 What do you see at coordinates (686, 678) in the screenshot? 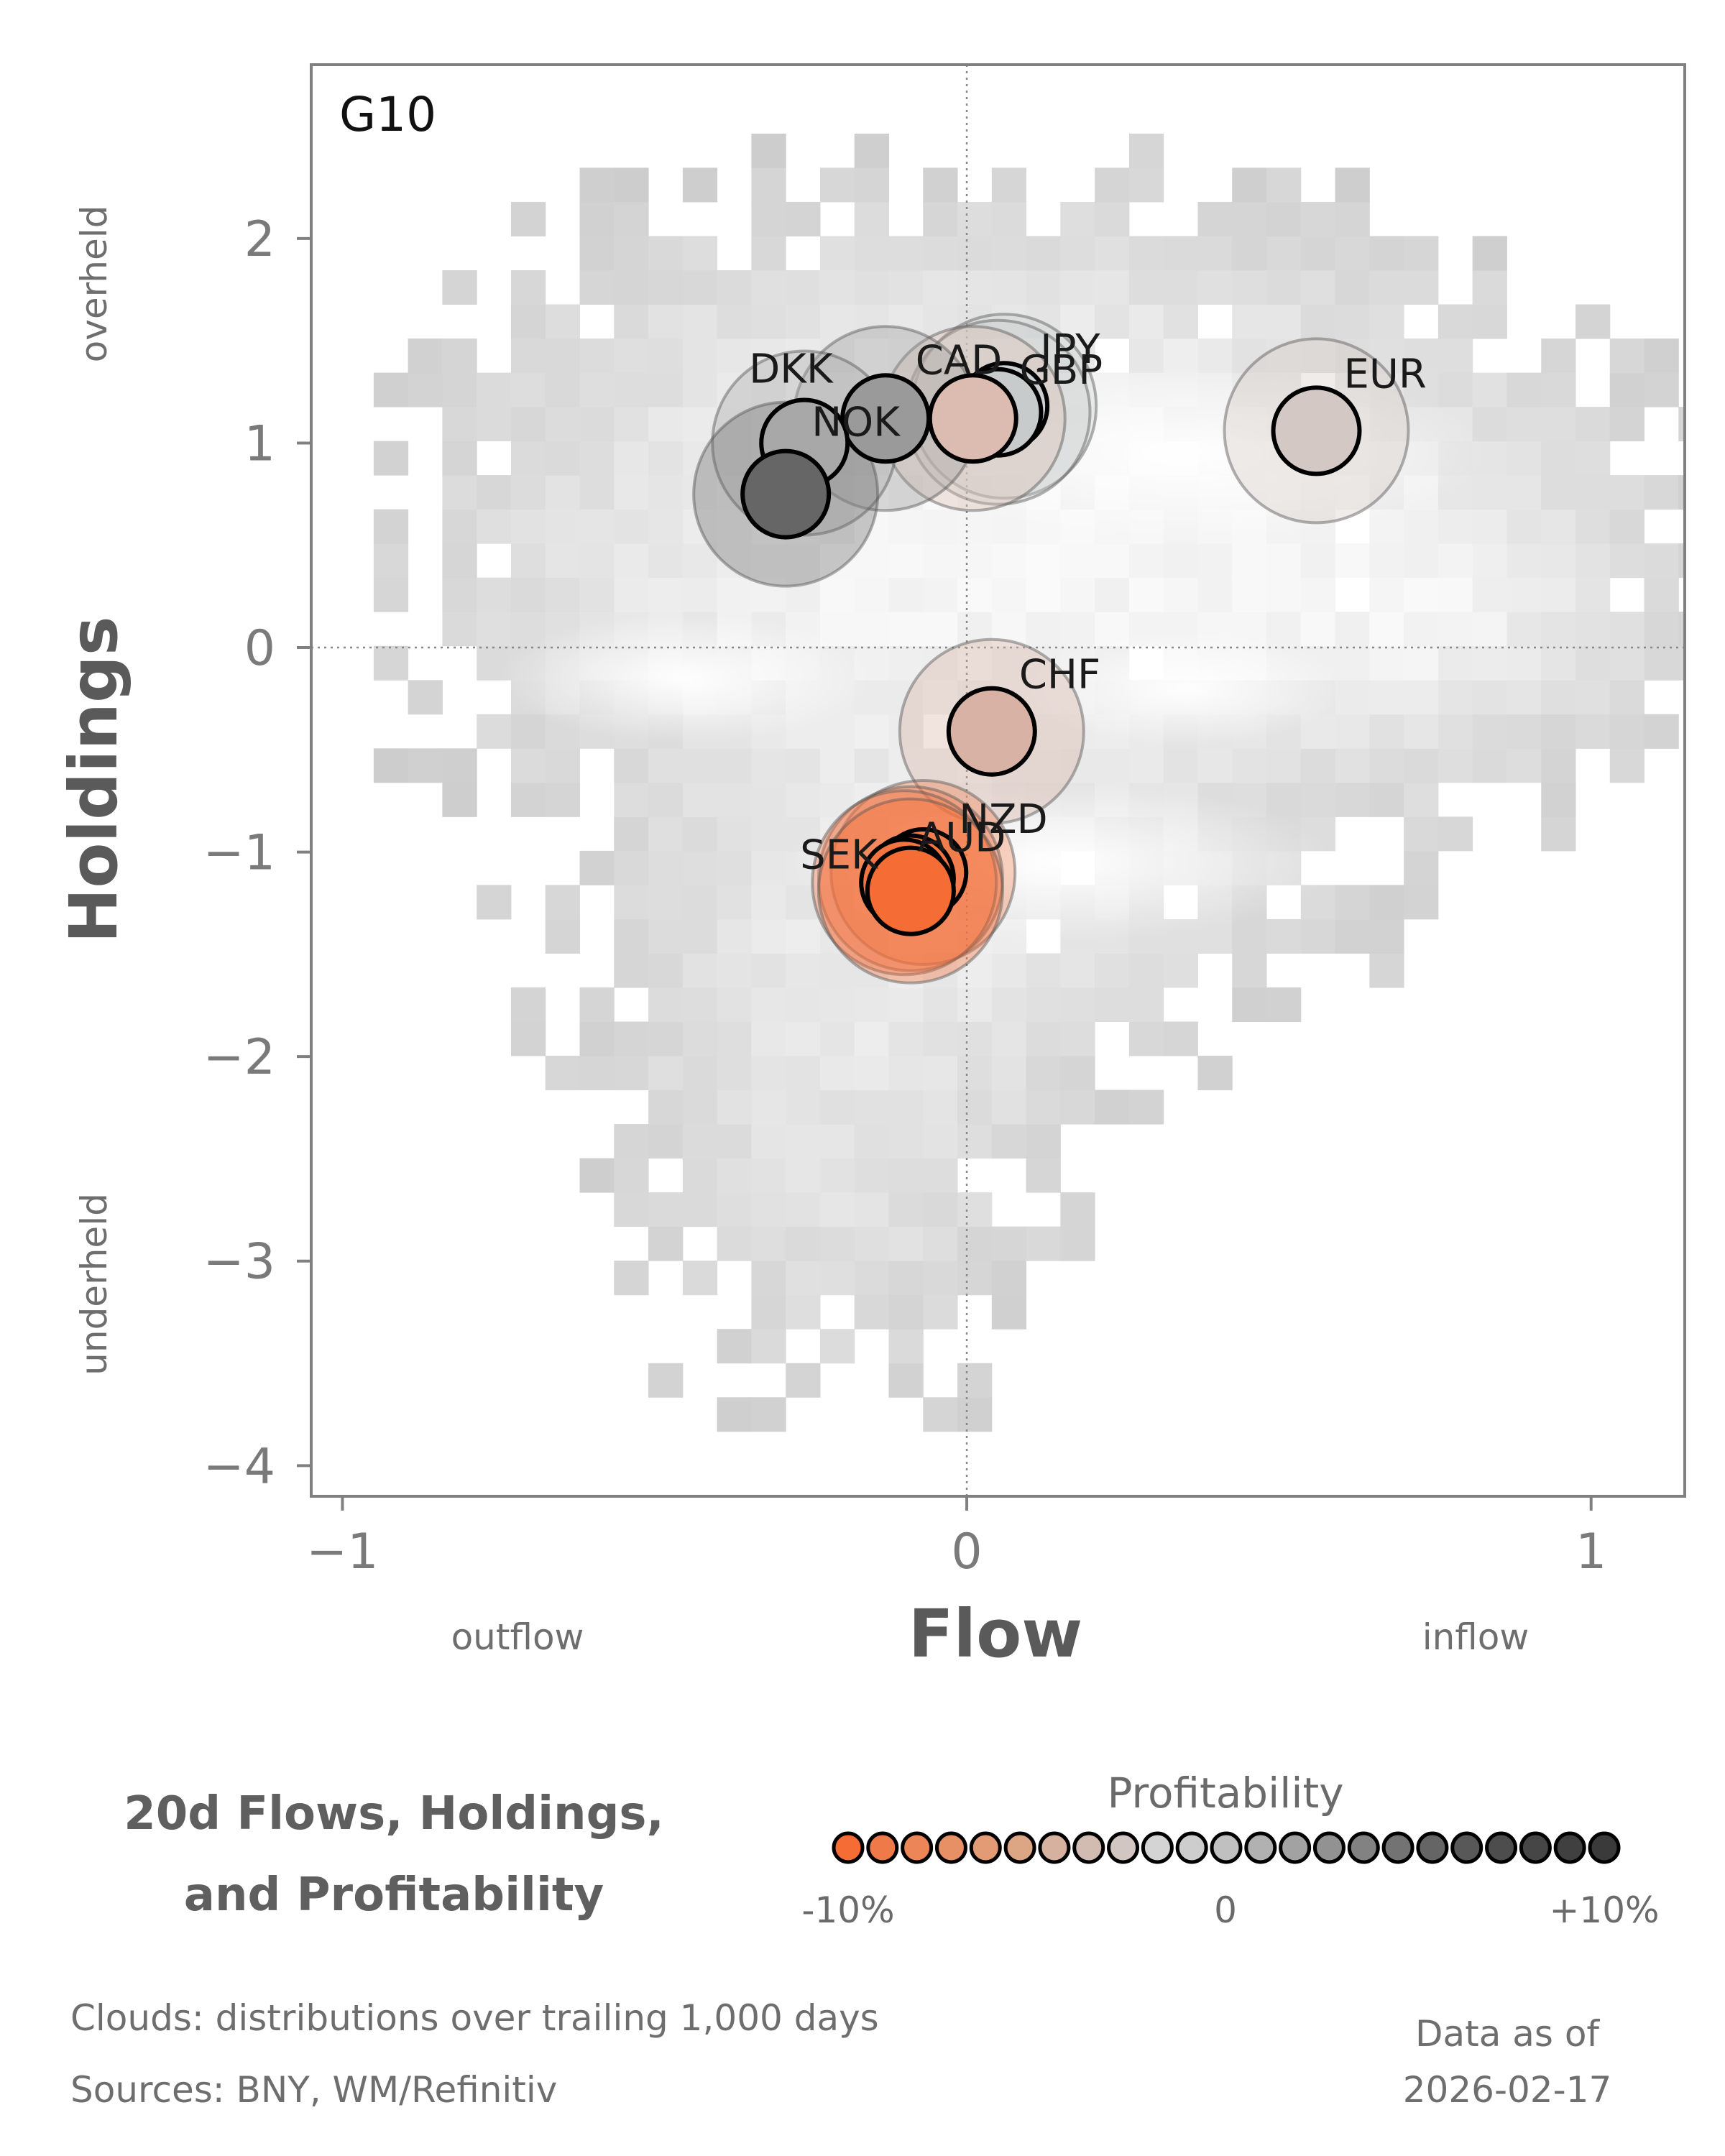
I see `cloud-highlight` at bounding box center [686, 678].